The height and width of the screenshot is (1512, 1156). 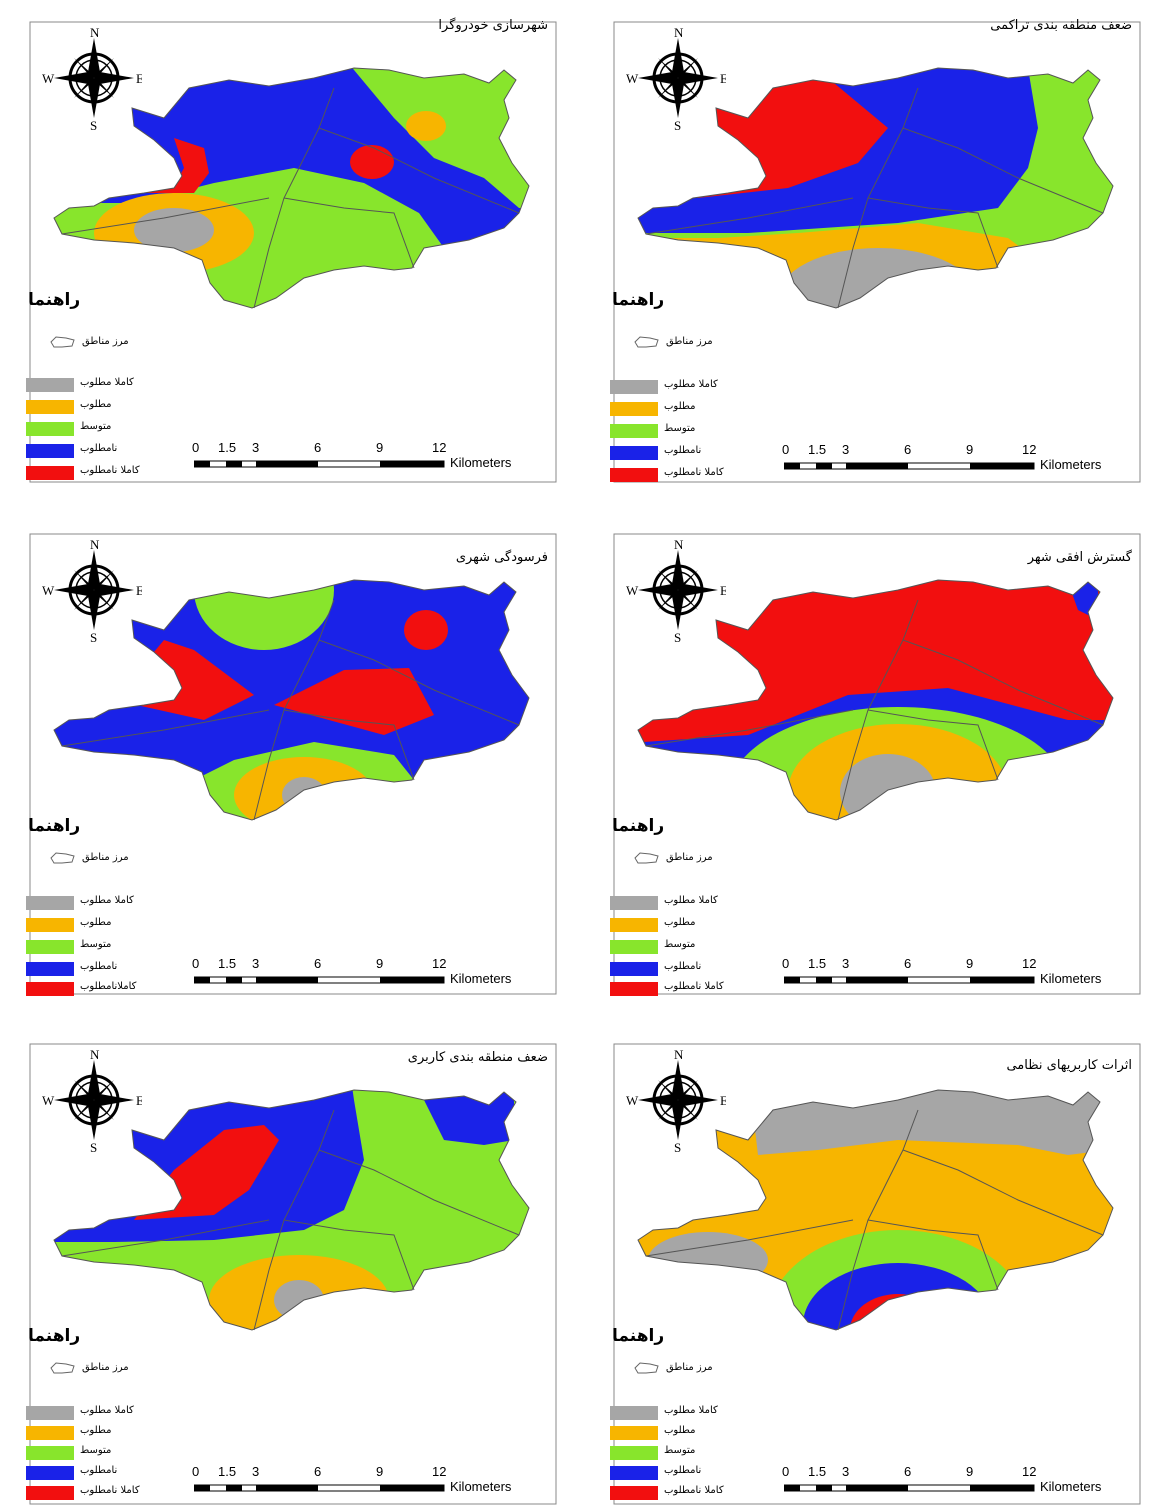 I want to click on zone-very-unsuitable, so click(x=426, y=630).